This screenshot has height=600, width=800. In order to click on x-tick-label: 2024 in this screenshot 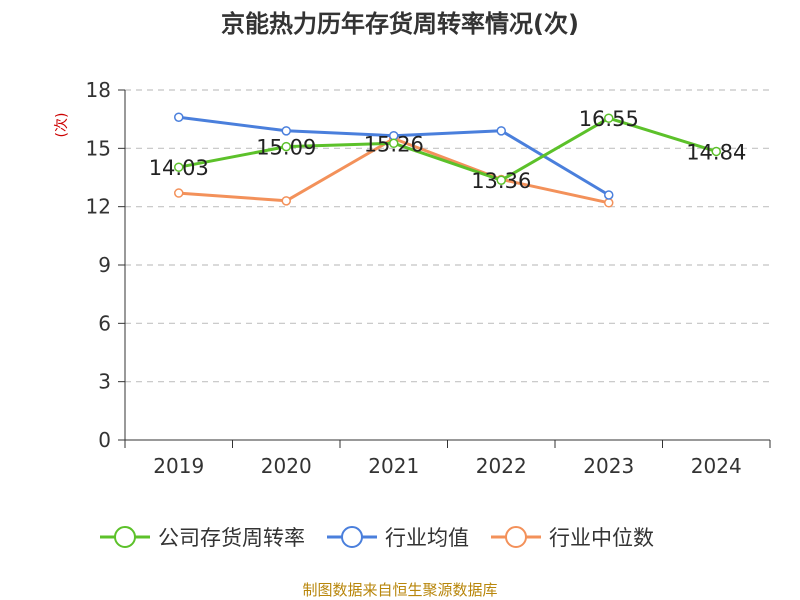, I will do `click(716, 466)`.